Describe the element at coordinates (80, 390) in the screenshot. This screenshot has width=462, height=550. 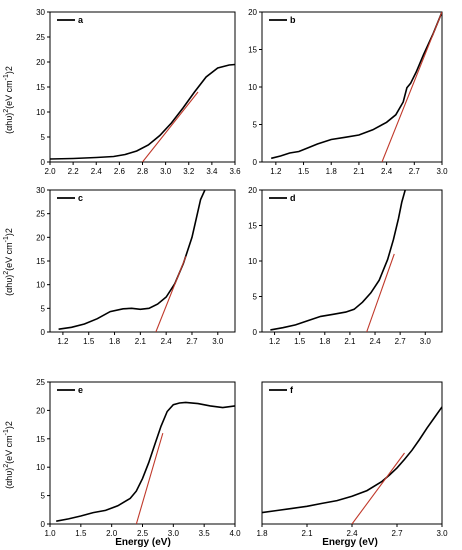
I see `legend-label: e` at that location.